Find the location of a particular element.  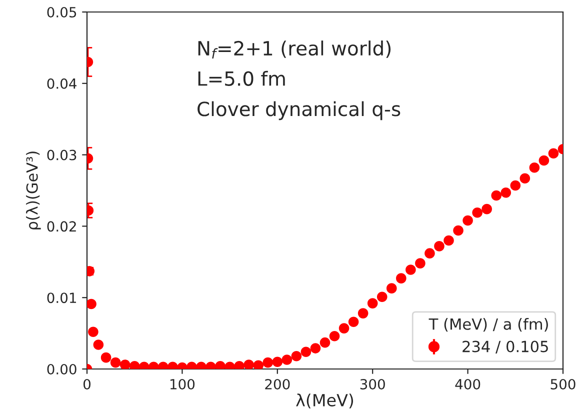

x-axis-title: λ(MeV) is located at coordinates (325, 401).